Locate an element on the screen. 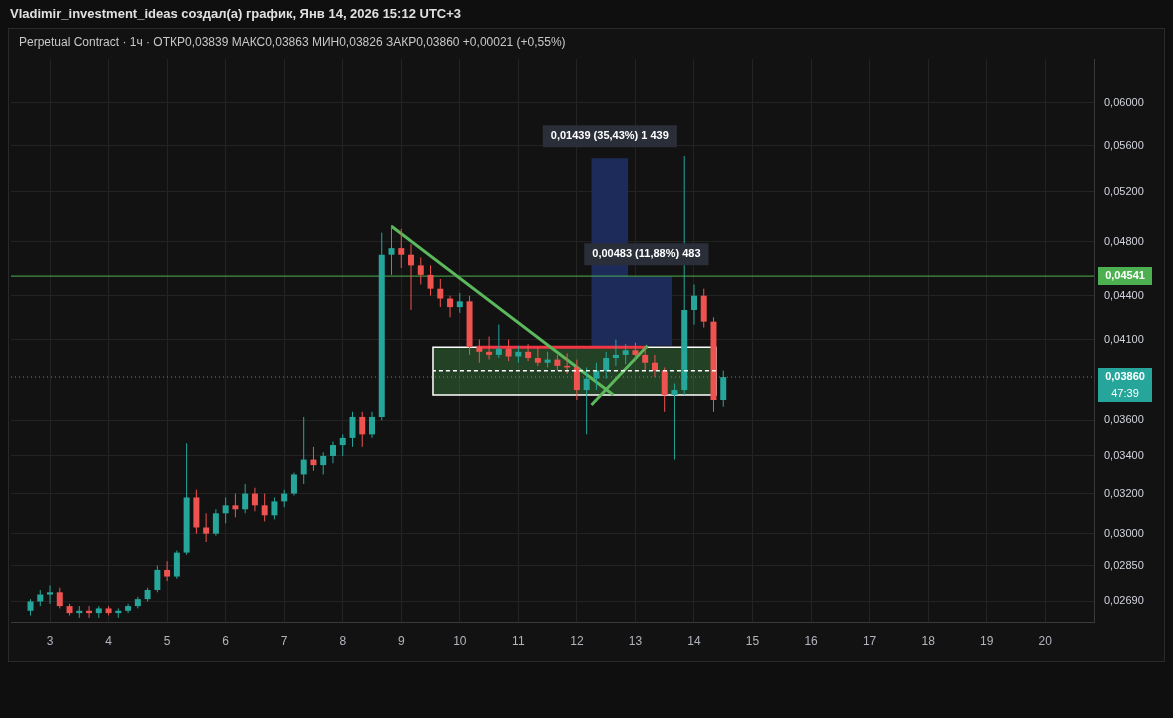 The width and height of the screenshot is (1173, 718). y-tick-label: 0,05200 is located at coordinates (1124, 190).